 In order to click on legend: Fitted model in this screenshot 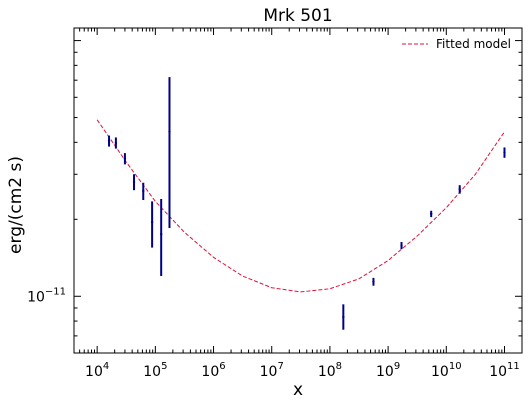, I will do `click(456, 44)`.